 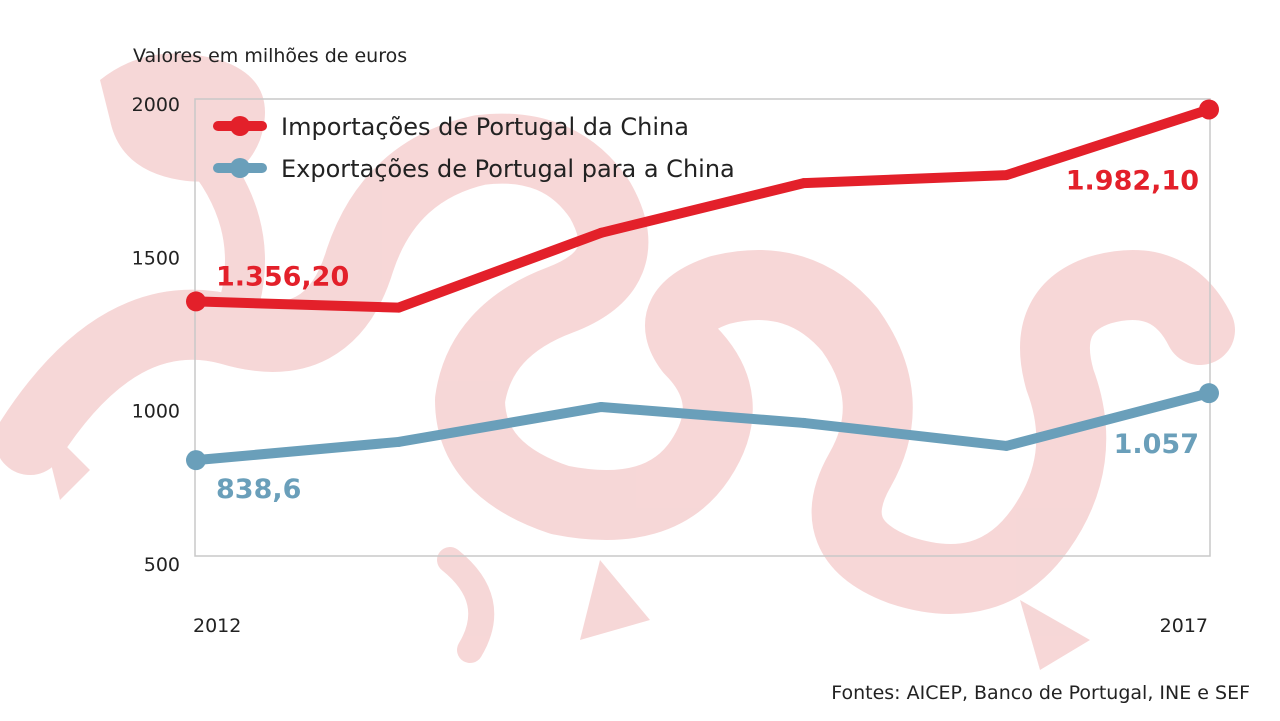 What do you see at coordinates (1006, 445) in the screenshot?
I see `data-point-exports-2016` at bounding box center [1006, 445].